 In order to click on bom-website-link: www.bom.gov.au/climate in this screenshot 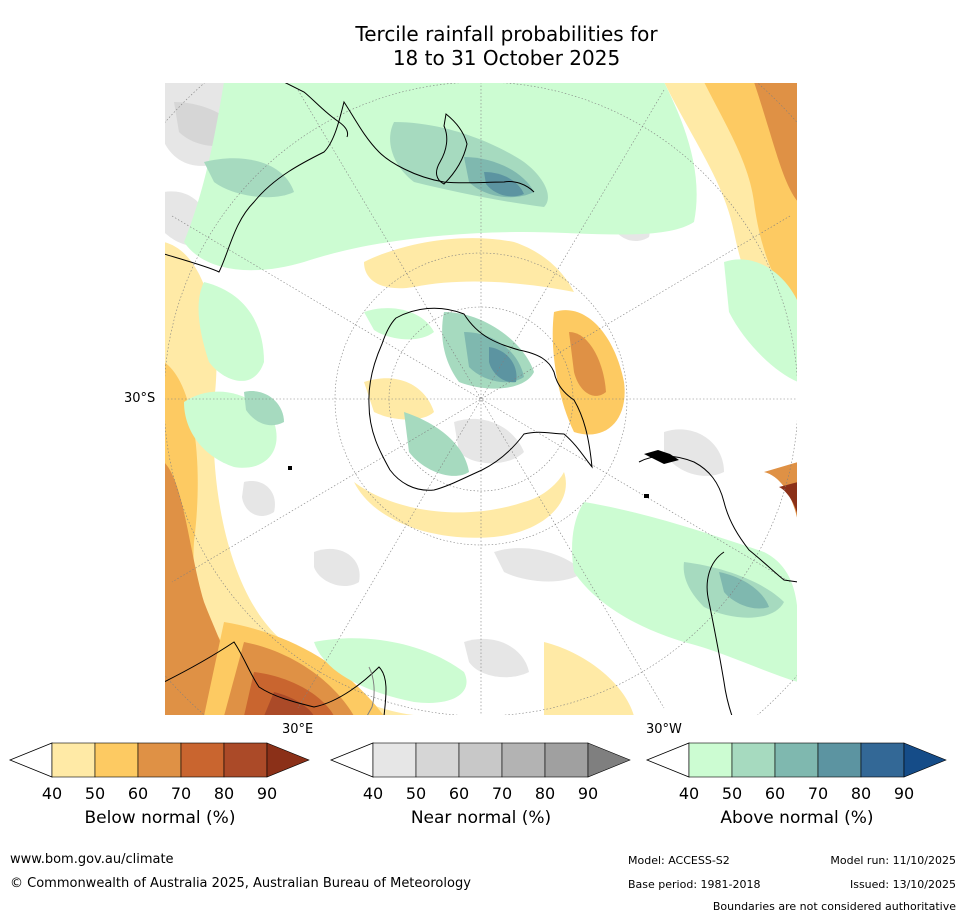, I will do `click(92, 859)`.